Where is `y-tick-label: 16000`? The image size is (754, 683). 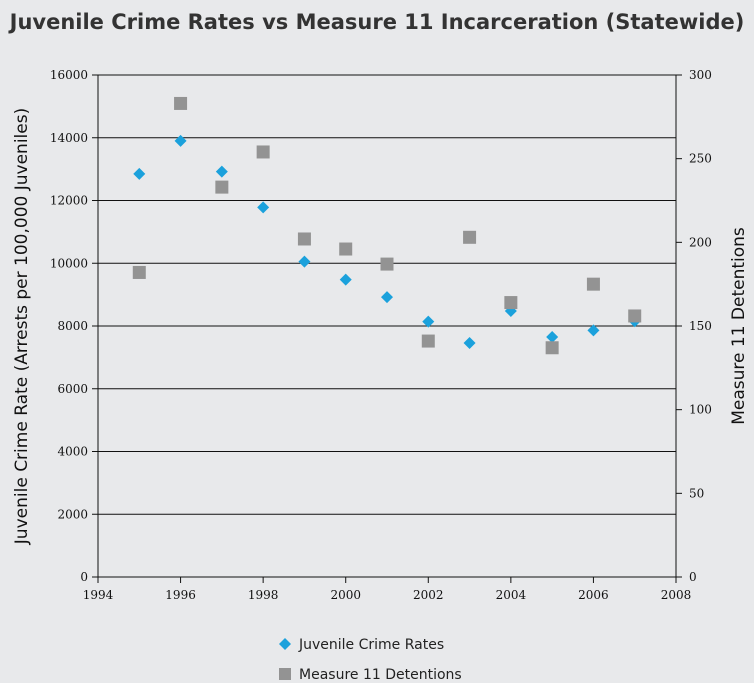
y-tick-label: 16000 is located at coordinates (69, 75).